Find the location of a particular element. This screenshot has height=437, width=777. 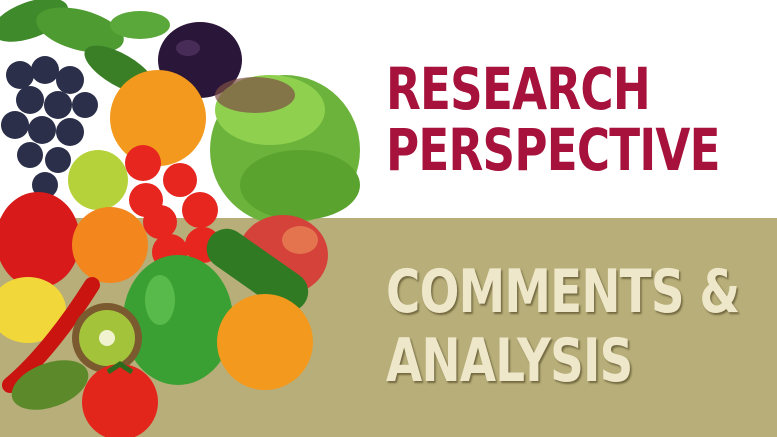

zucchini is located at coordinates (50, 385).